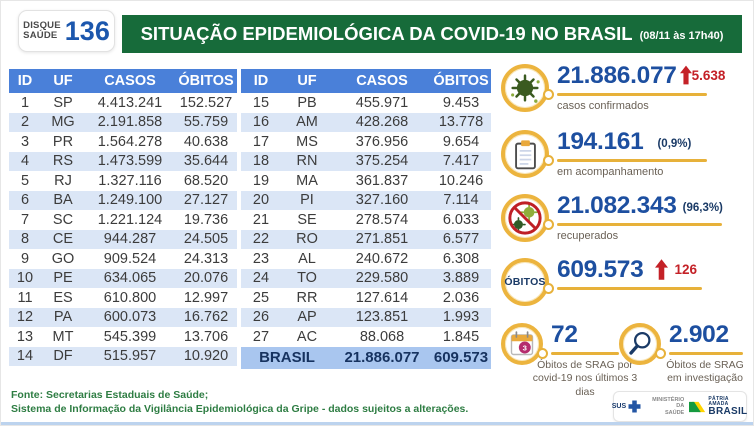 The image size is (754, 426). I want to click on table-row: 6 BA 1.249.100 27.127, so click(123, 200).